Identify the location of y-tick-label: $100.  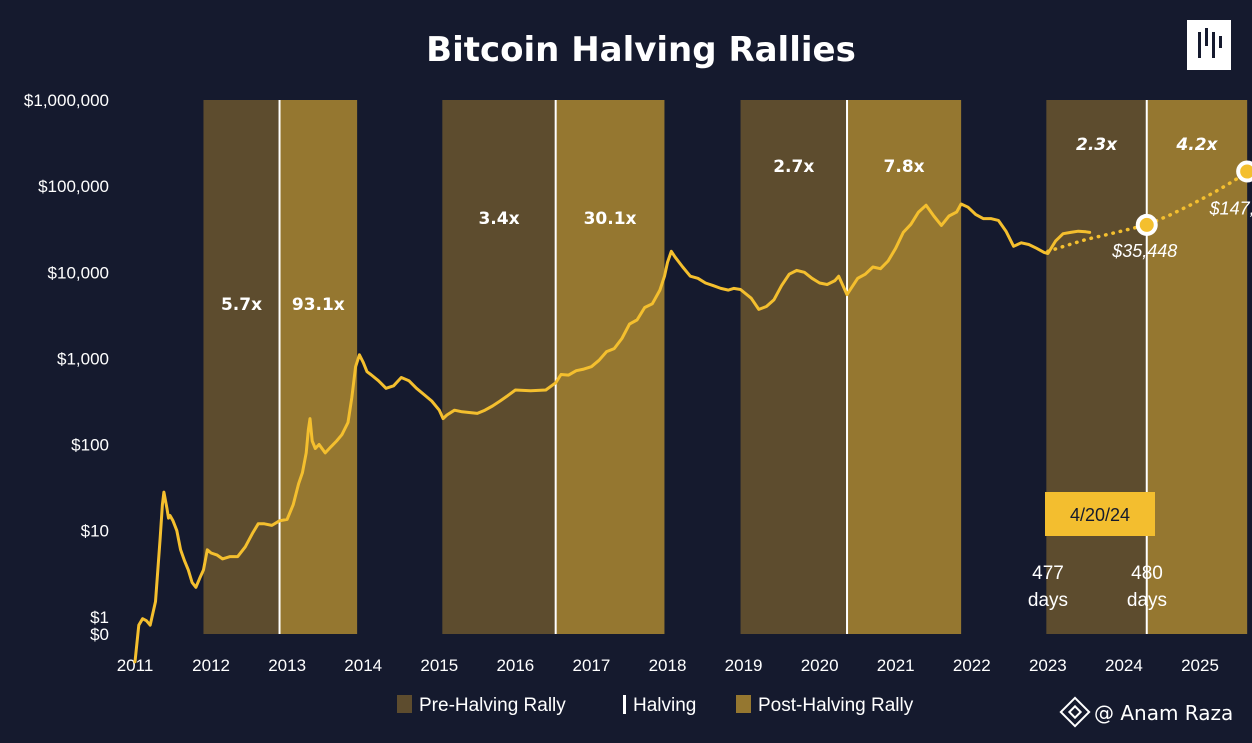
(90, 445).